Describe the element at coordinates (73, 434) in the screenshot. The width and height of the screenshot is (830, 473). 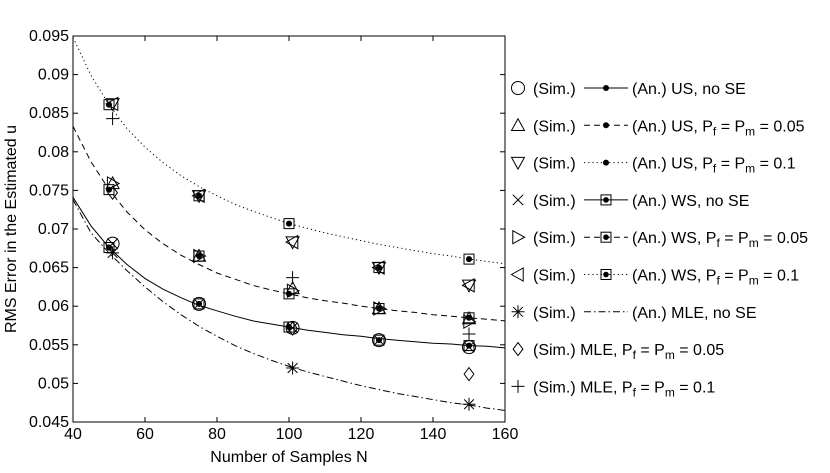
I see `x-tick-label: 40` at that location.